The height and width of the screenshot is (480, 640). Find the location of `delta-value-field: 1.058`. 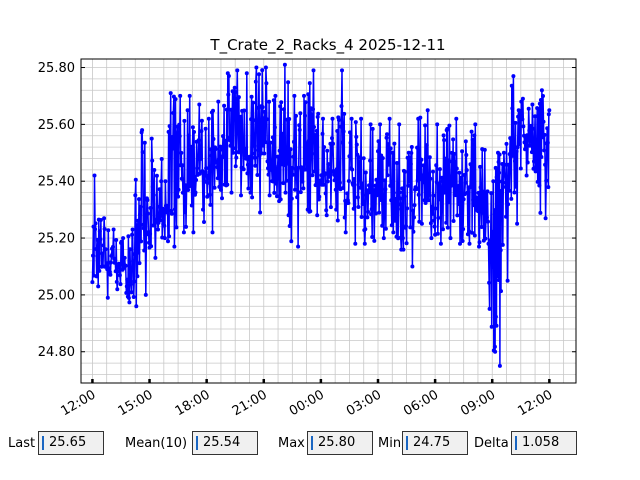

delta-value-field: 1.058 is located at coordinates (544, 443).